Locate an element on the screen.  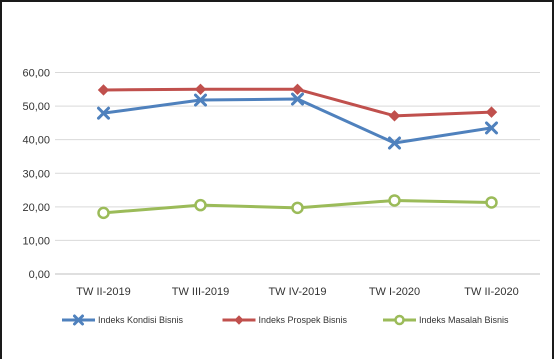
x-tick-label: TW III-2019 is located at coordinates (200, 292).